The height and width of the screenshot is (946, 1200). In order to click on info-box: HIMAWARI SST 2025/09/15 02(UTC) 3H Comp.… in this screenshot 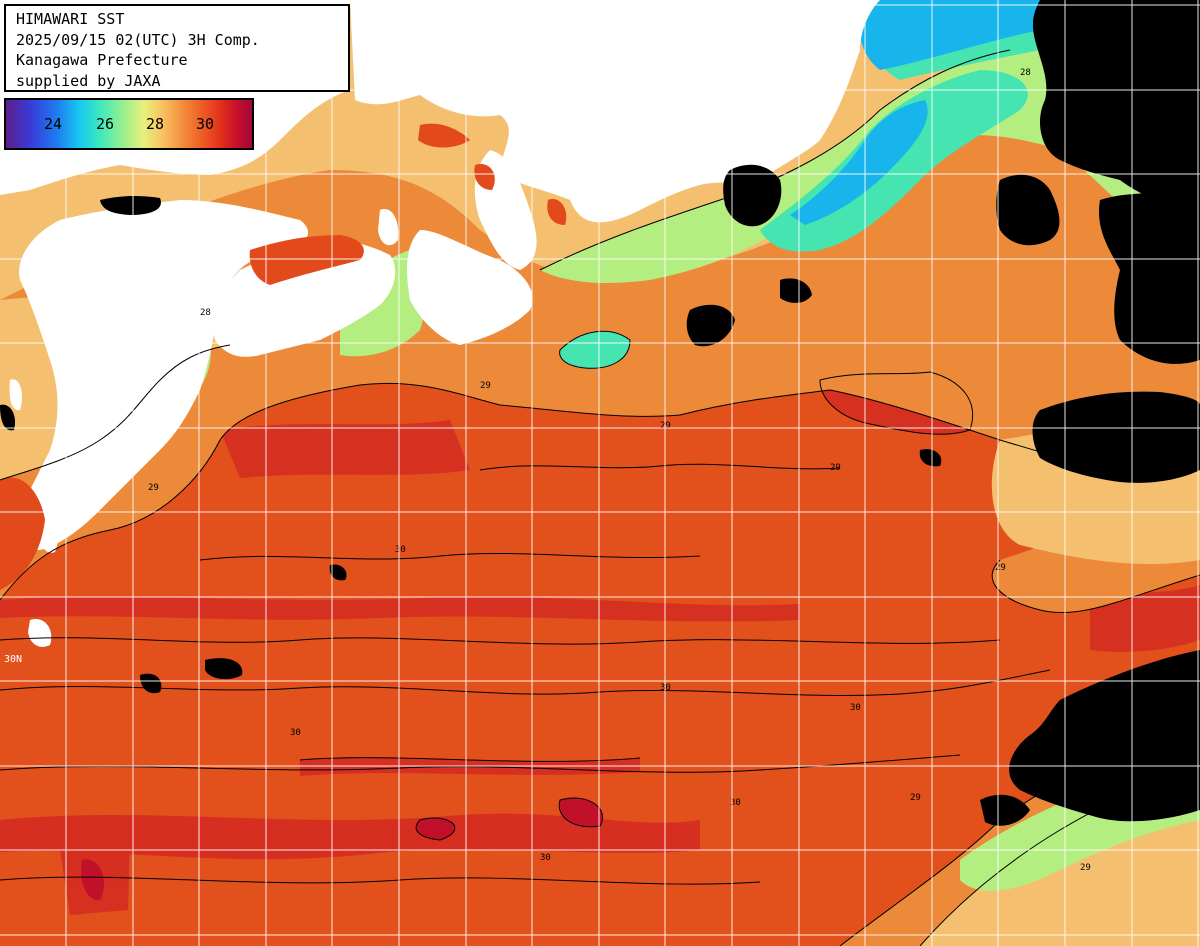, I will do `click(177, 48)`.